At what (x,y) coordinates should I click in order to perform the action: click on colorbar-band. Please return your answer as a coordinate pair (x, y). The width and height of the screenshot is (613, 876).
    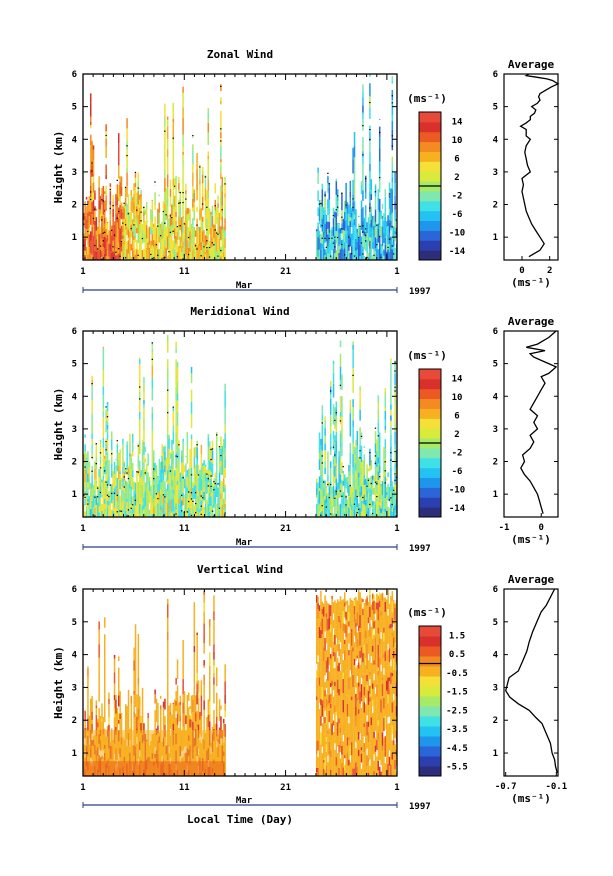
    Looking at the image, I should click on (430, 156).